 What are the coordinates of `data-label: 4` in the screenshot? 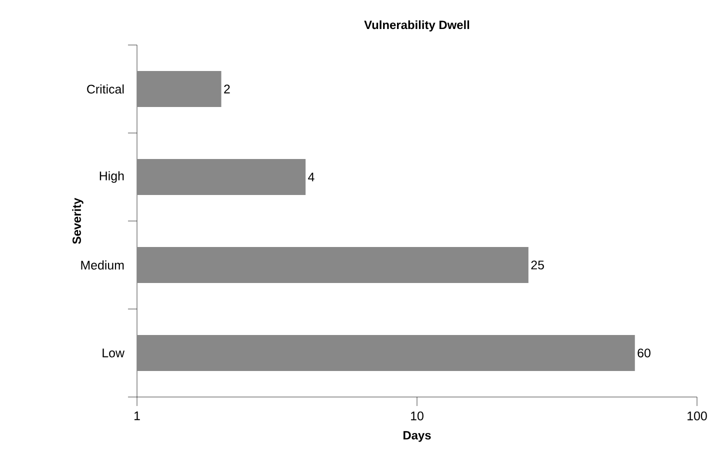 It's located at (311, 177).